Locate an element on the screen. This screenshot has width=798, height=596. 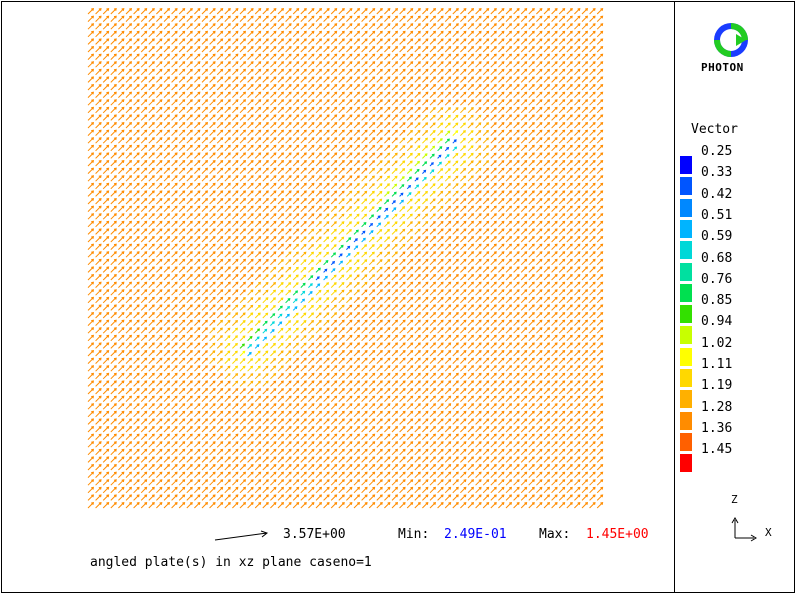
reference-arrow-line is located at coordinates (241, 535).